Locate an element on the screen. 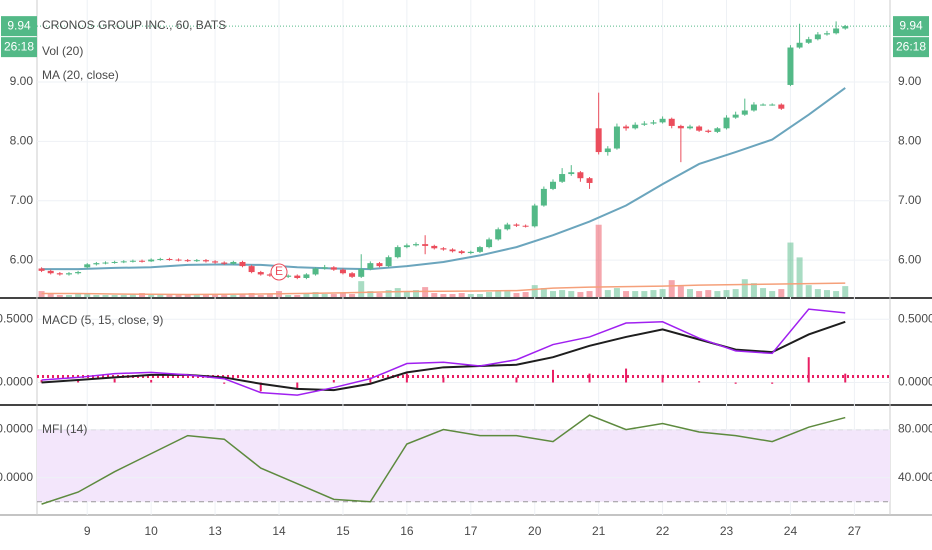 The width and height of the screenshot is (932, 550). chart-title: CRONOS GROUP INC., 60, BATS is located at coordinates (134, 25).